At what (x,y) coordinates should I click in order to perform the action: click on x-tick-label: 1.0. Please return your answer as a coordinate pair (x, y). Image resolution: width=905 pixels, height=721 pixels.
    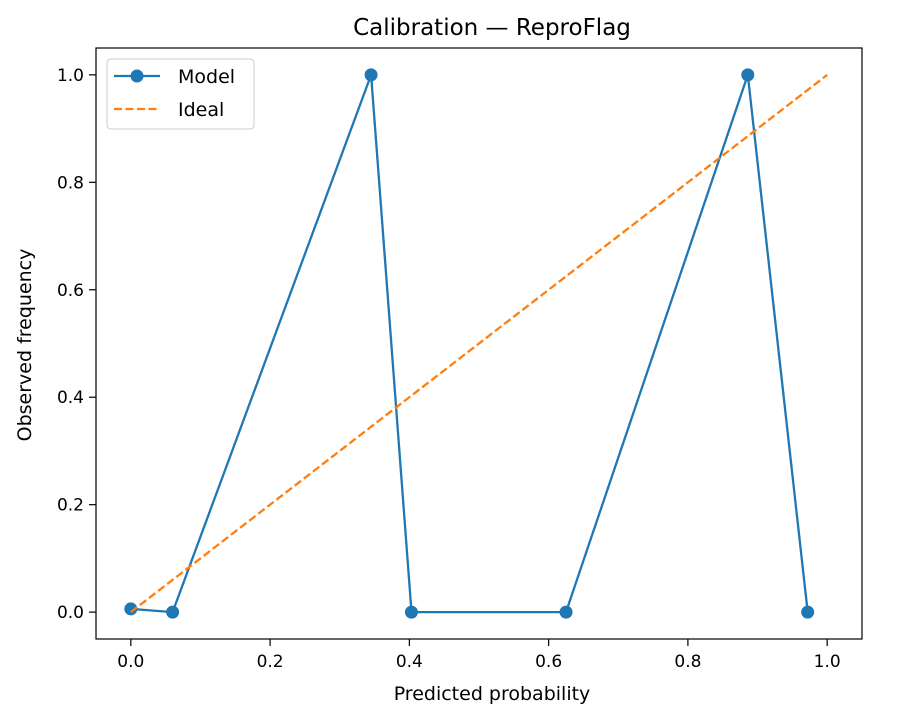
    Looking at the image, I should click on (827, 662).